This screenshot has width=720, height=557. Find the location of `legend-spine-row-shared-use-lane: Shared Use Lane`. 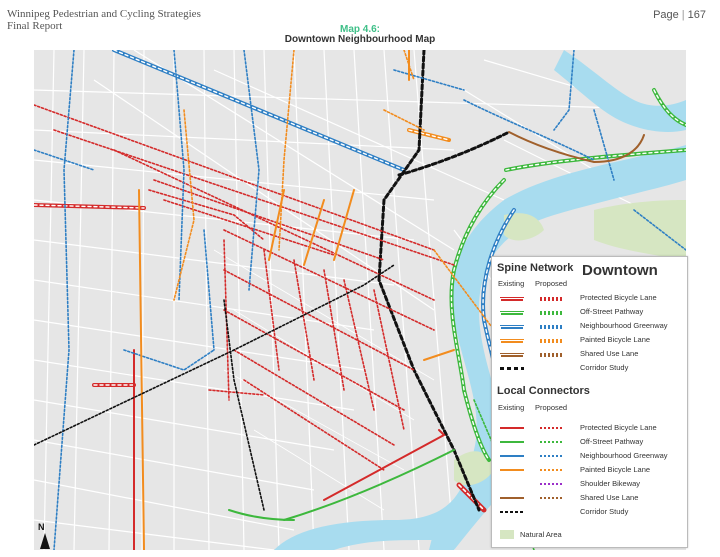

legend-spine-row-shared-use-lane: Shared Use Lane is located at coordinates (589, 354).